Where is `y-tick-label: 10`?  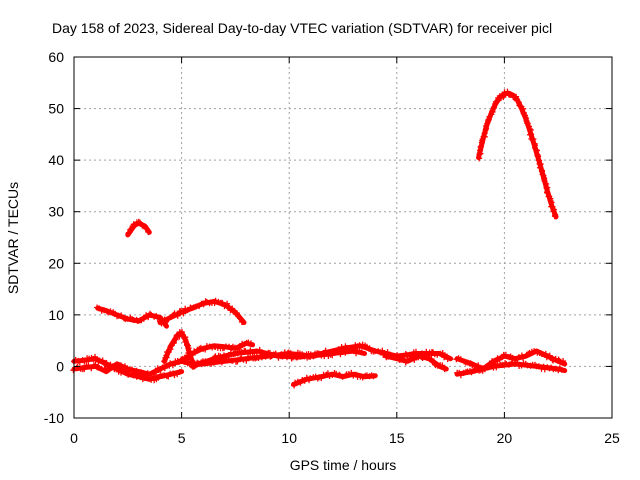 y-tick-label: 10 is located at coordinates (56, 315).